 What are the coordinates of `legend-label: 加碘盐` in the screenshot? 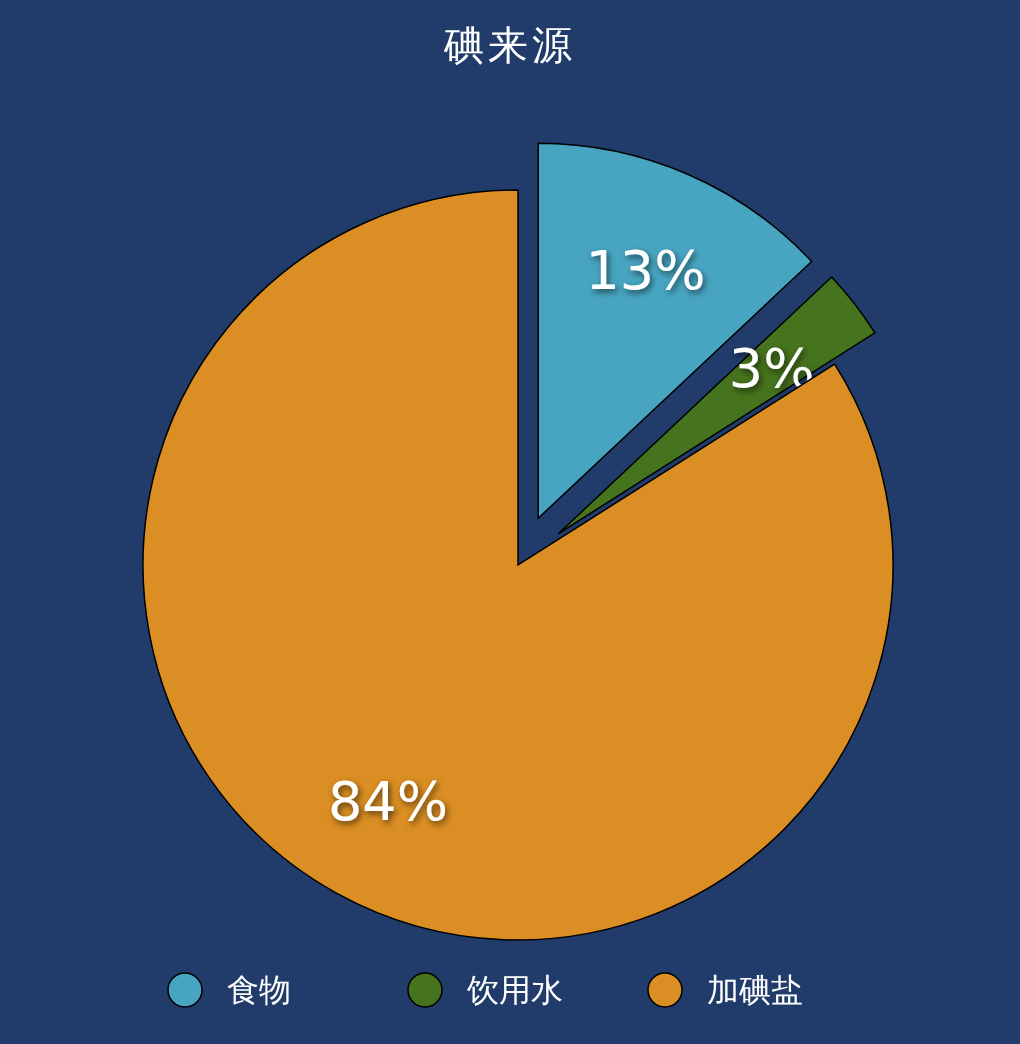 It's located at (755, 990).